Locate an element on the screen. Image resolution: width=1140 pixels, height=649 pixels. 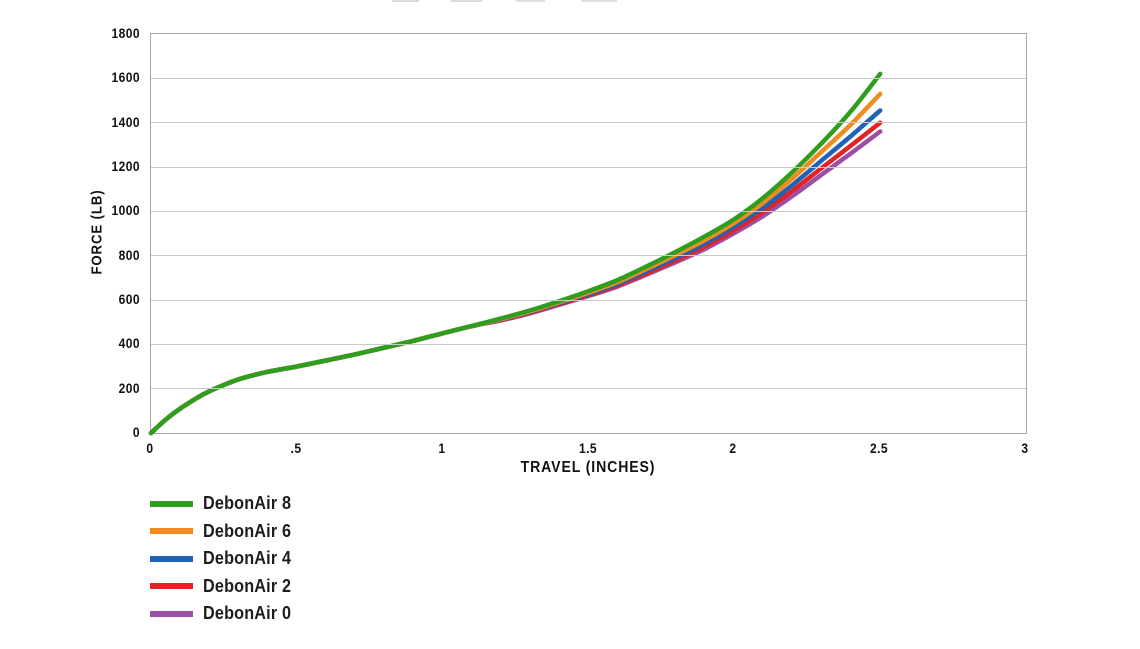
y-tick-label: 400 is located at coordinates (129, 343).